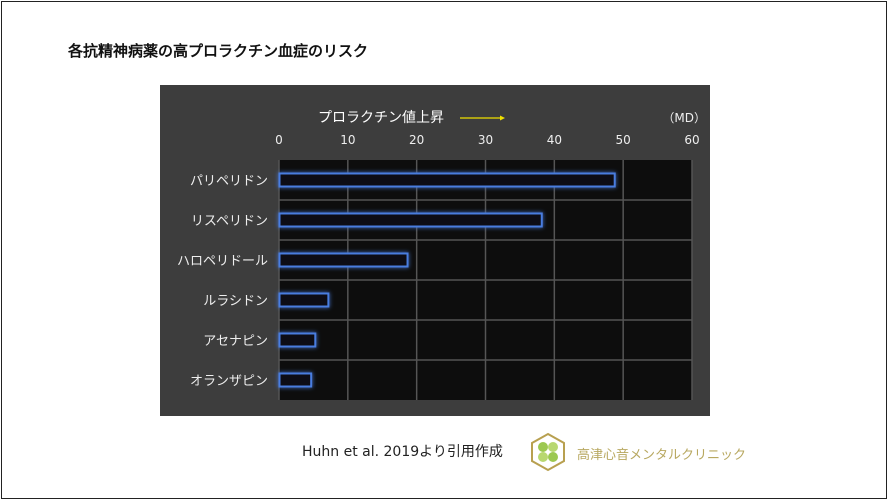 This screenshot has height=502, width=890. I want to click on category-label: ルラシドン, so click(235, 301).